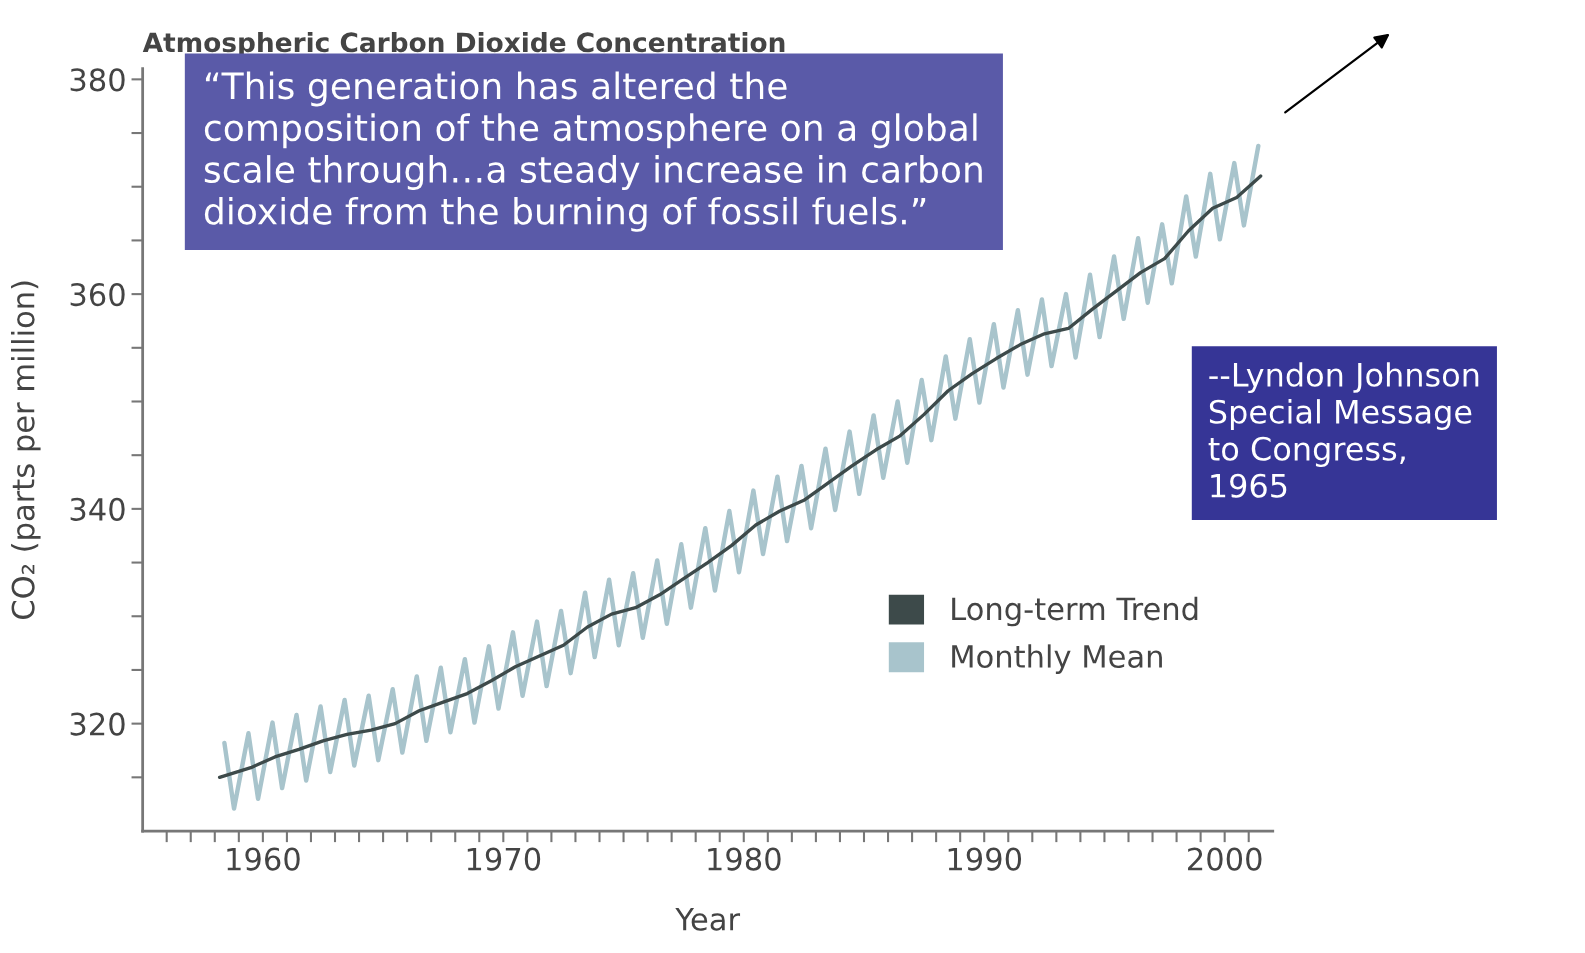  I want to click on y-tick-label: 360, so click(97, 295).